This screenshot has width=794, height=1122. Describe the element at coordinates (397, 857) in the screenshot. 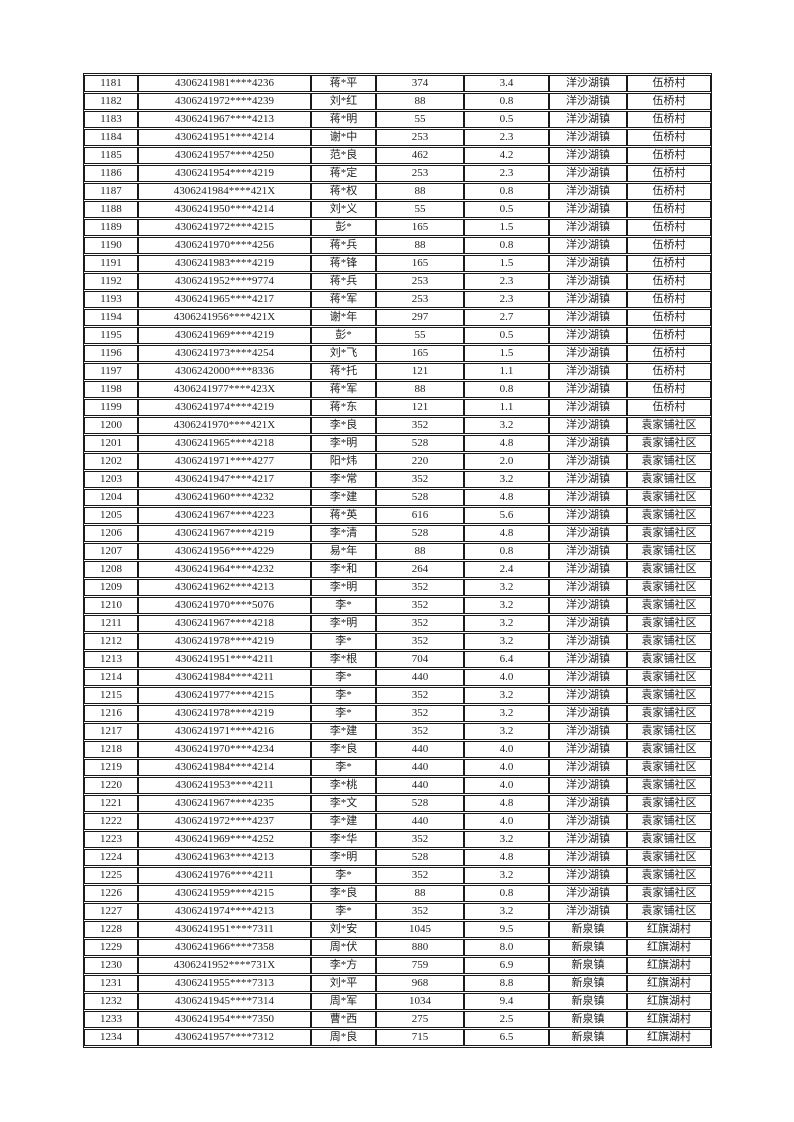

I see `table-row: 1224 4306241963****4213 李*明 528 4.8 洋沙湖镇 袁家铺社区` at that location.